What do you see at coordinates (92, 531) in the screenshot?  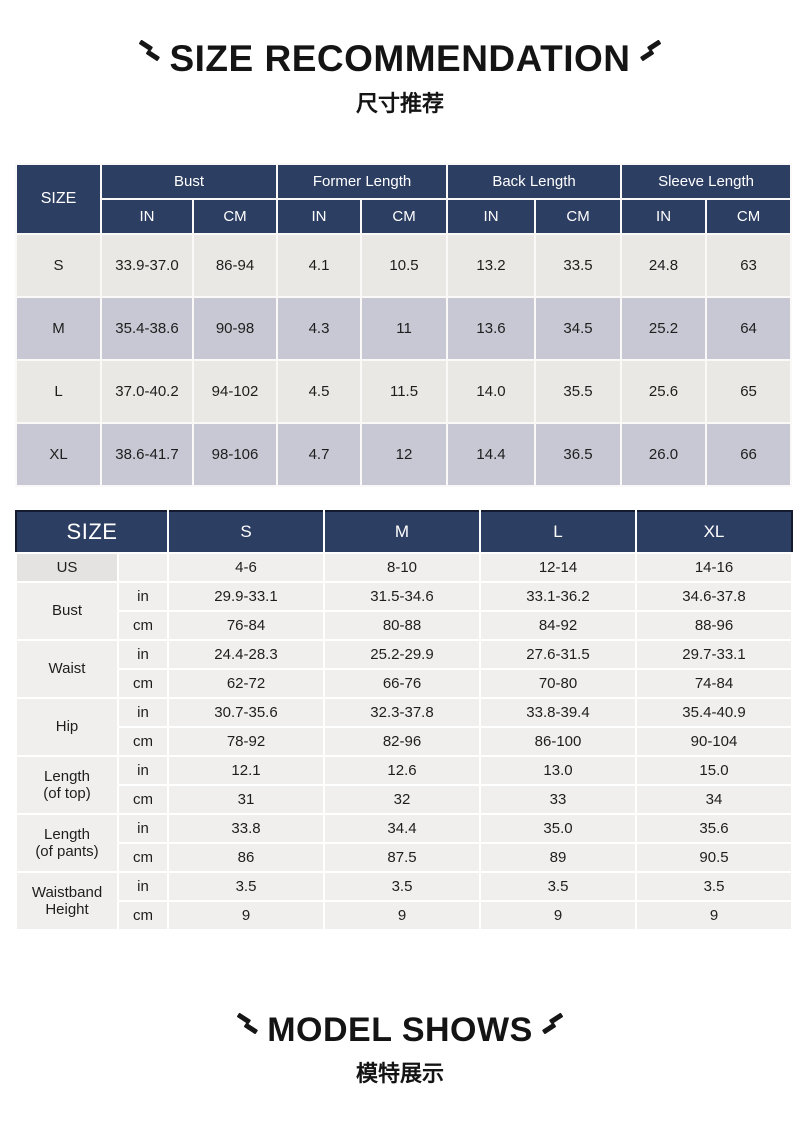 I see `body-size-column-header: SIZE` at bounding box center [92, 531].